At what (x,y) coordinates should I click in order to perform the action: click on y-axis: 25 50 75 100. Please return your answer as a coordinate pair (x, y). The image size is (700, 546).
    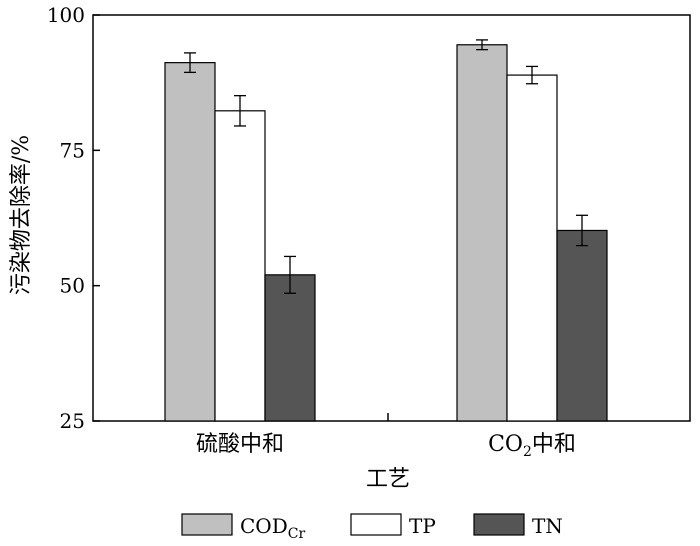
    Looking at the image, I should click on (73, 218).